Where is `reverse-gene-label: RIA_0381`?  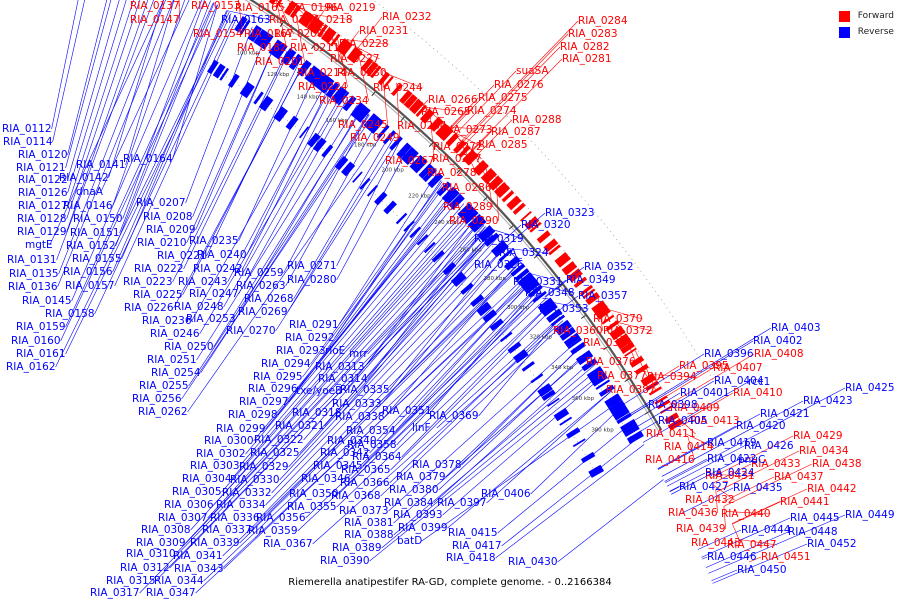
reverse-gene-label: RIA_0381 is located at coordinates (369, 523).